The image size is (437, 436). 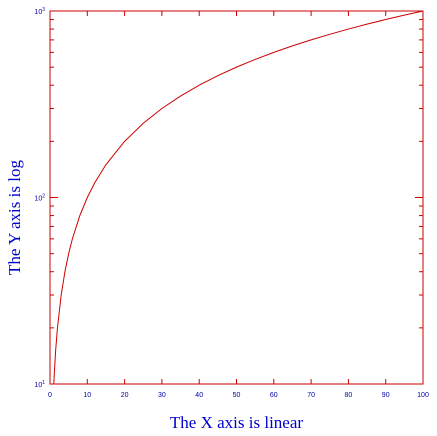 What do you see at coordinates (236, 422) in the screenshot?
I see `x-axis-title: The X axis is linear` at bounding box center [236, 422].